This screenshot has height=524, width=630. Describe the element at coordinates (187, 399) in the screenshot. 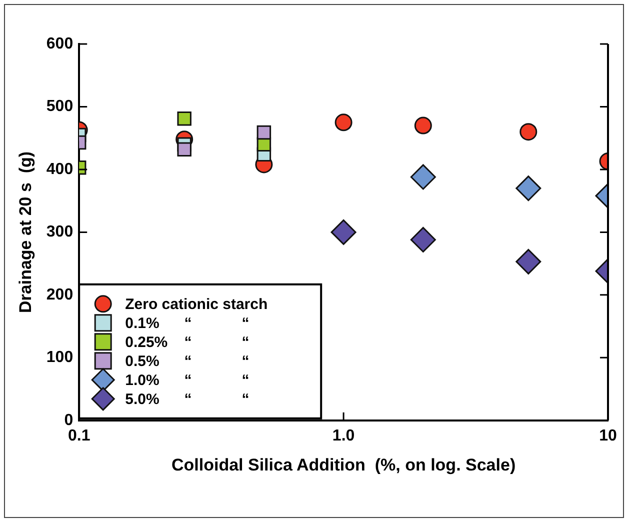

I see `legend-label: 5.0% “ “` at that location.